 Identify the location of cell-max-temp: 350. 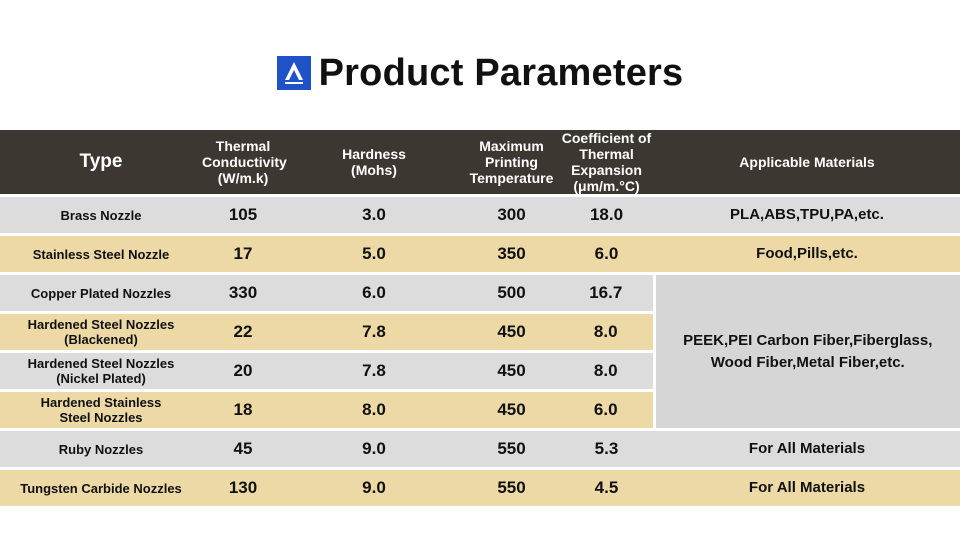
(511, 254).